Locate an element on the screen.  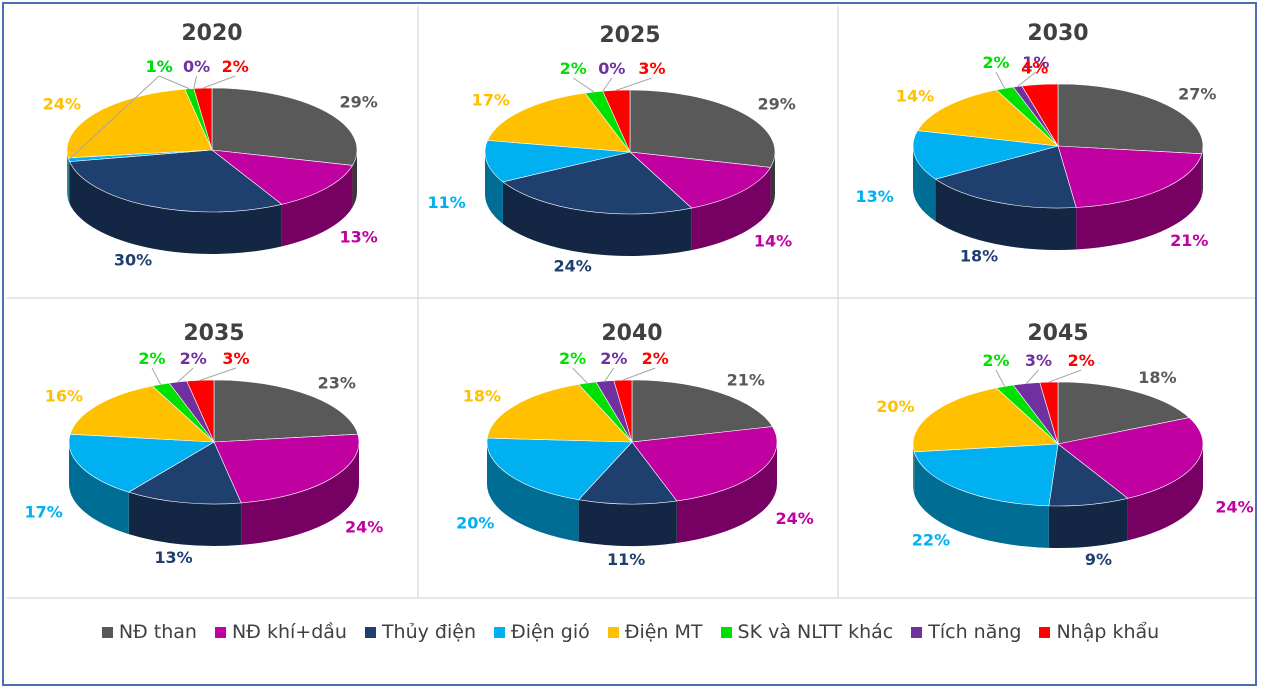
data-label-nd_than: 21% is located at coordinates (746, 379).